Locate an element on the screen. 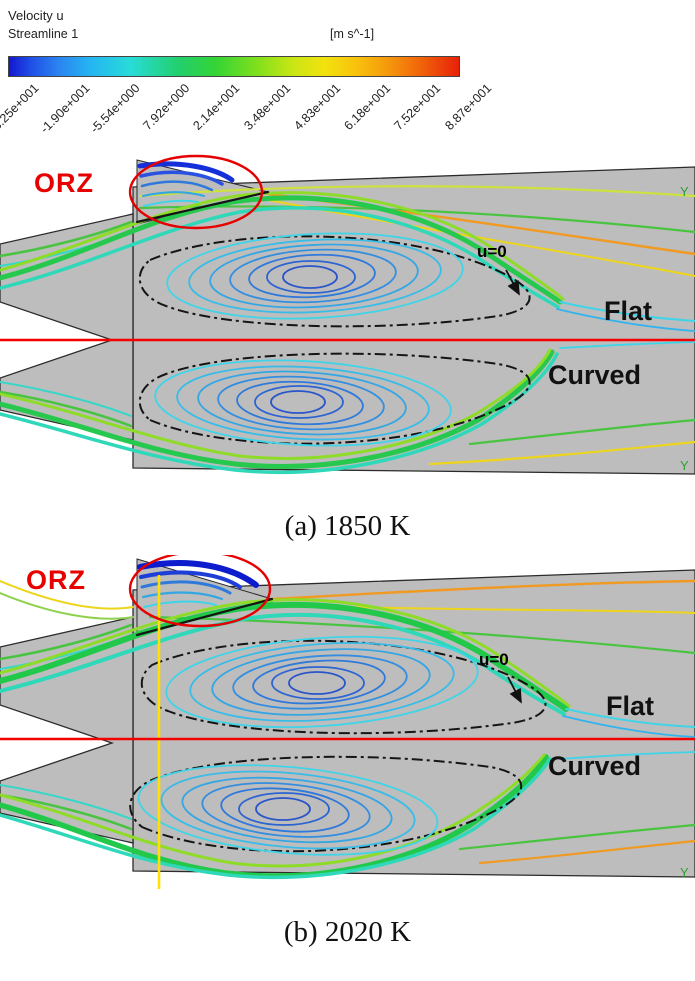 The height and width of the screenshot is (981, 695). colorbar-tick-label: 7.52e+001 is located at coordinates (417, 107).